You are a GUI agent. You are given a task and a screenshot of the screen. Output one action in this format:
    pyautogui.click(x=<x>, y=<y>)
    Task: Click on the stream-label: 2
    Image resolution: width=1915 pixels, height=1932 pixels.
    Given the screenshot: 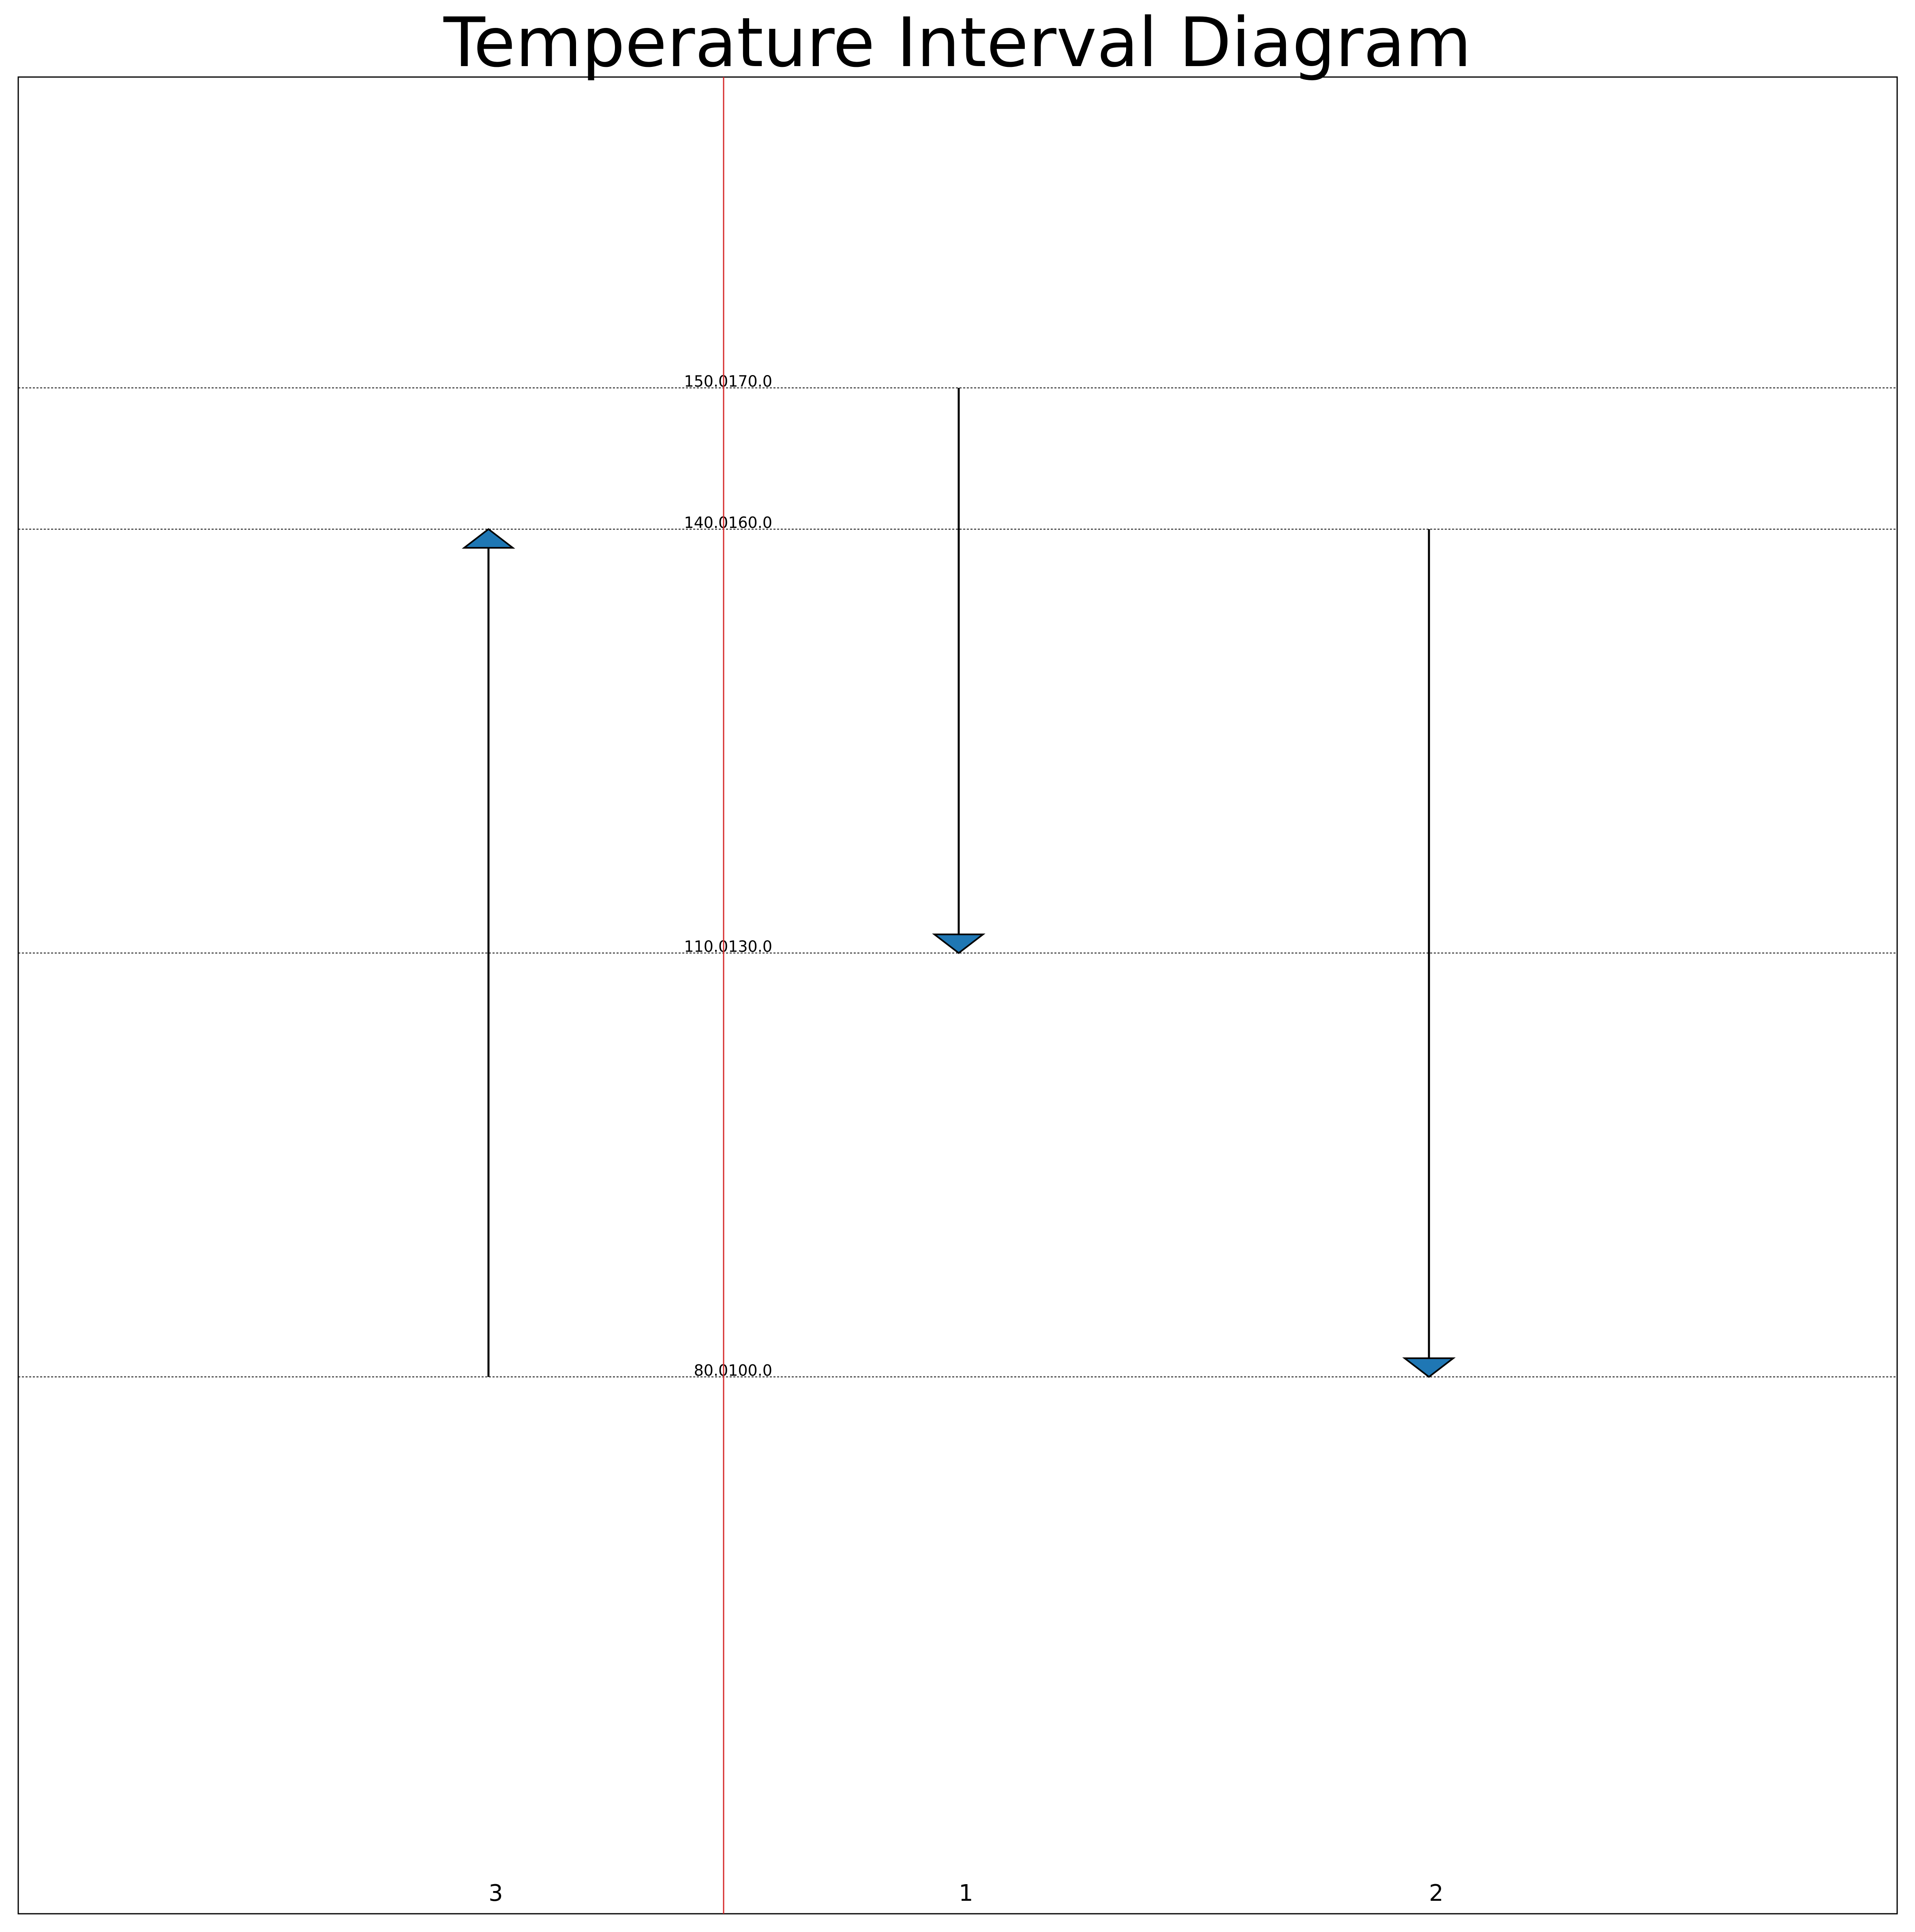 What is the action you would take?
    pyautogui.click(x=1436, y=1893)
    